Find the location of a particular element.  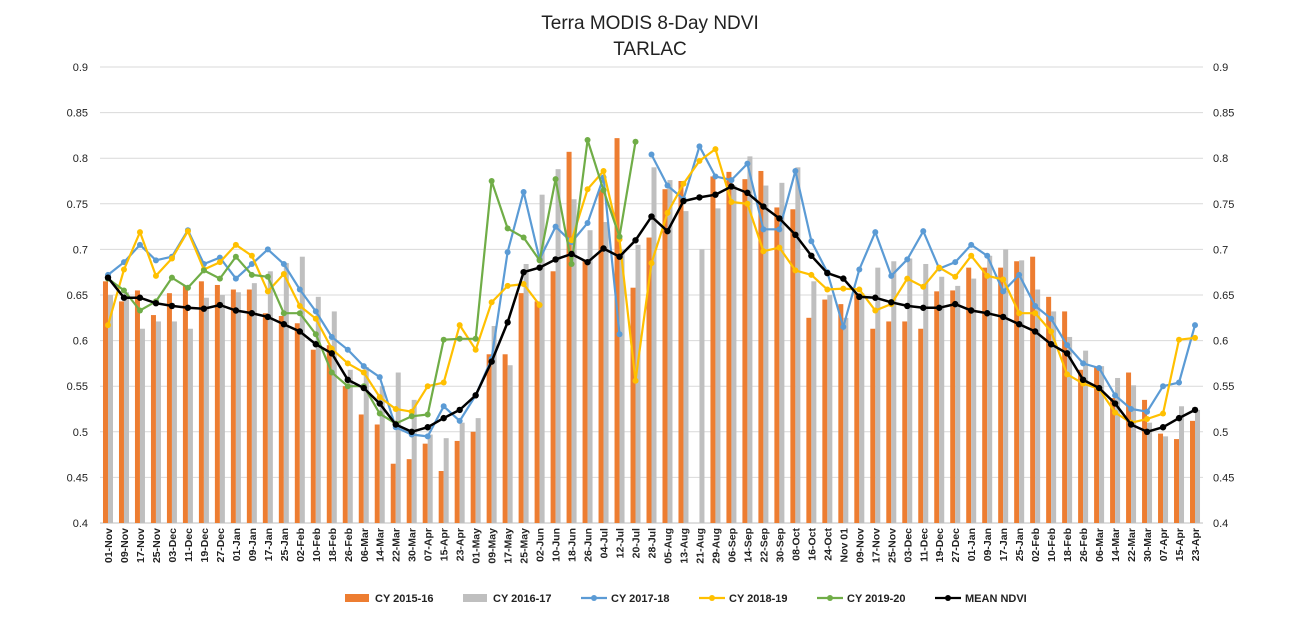

x-tick-label: 30-Mar is located at coordinates (1148, 545).